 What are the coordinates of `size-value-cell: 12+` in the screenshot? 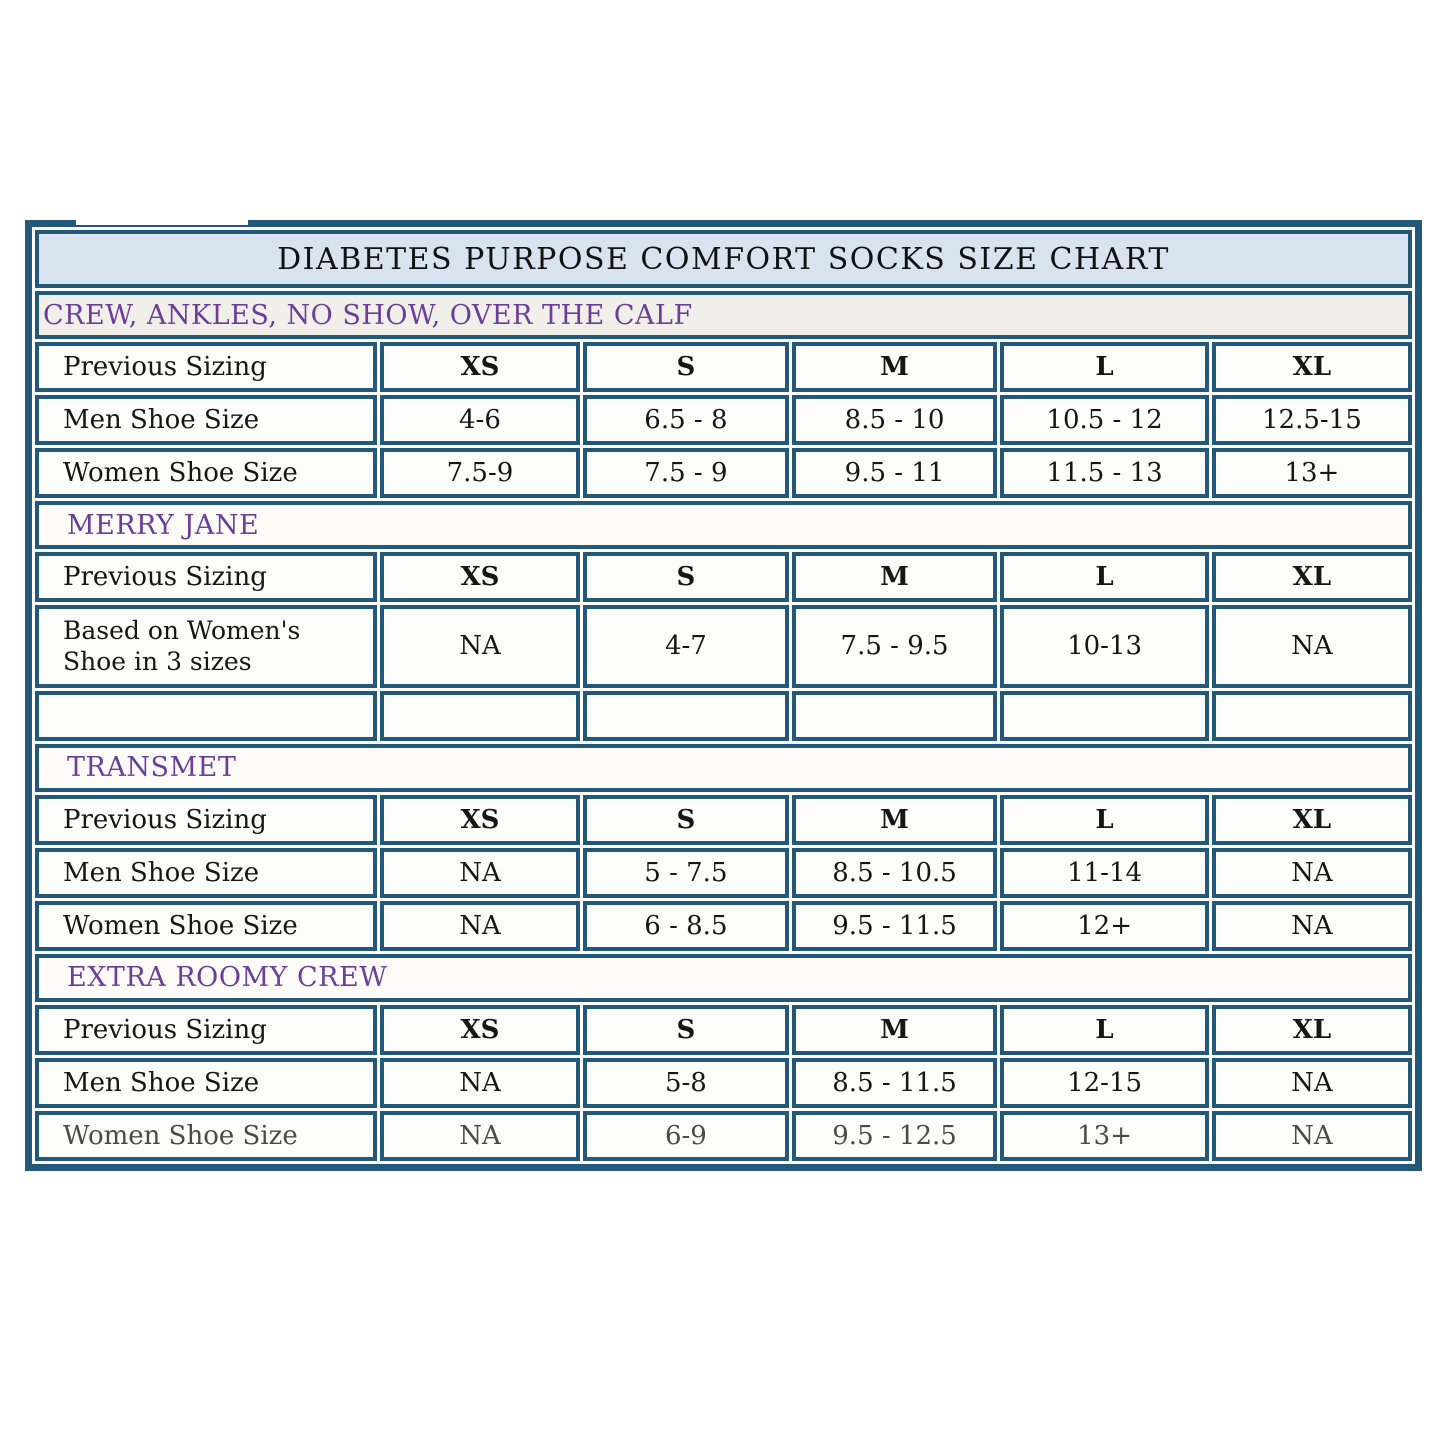 It's located at (1104, 925).